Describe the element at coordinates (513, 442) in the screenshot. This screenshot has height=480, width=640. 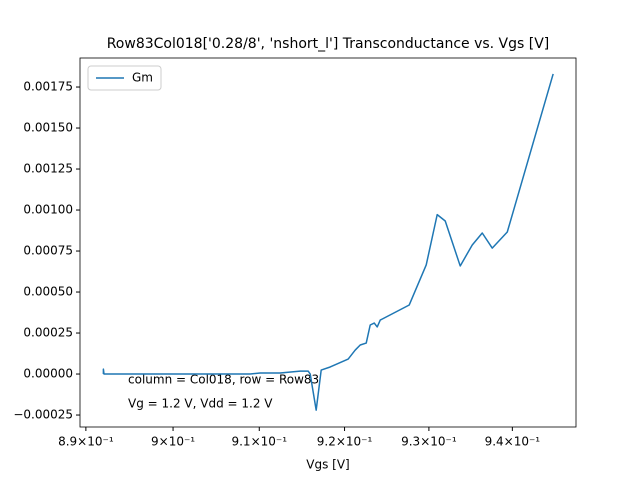
I see `x-tick-label: 9.4×10⁻¹` at that location.